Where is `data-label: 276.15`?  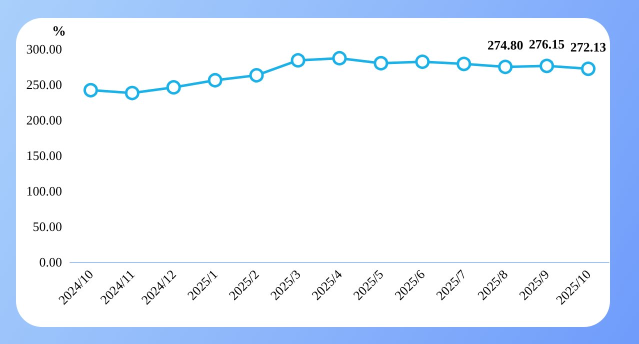
data-label: 276.15 is located at coordinates (547, 44).